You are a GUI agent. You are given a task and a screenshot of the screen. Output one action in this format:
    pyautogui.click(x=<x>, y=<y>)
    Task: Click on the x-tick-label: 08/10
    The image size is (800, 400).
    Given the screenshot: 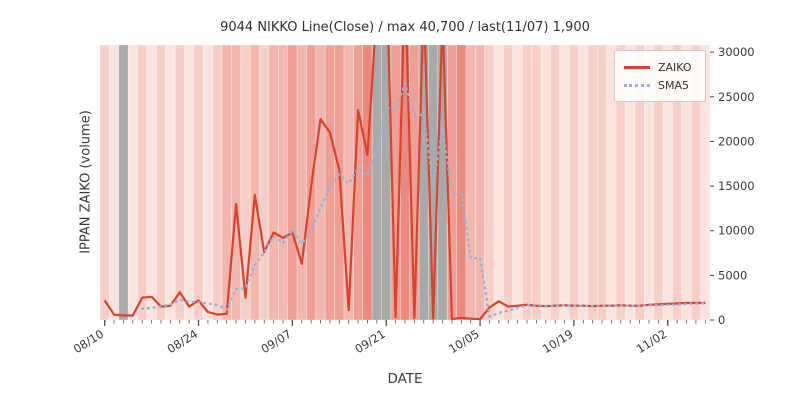 What is the action you would take?
    pyautogui.click(x=89, y=341)
    